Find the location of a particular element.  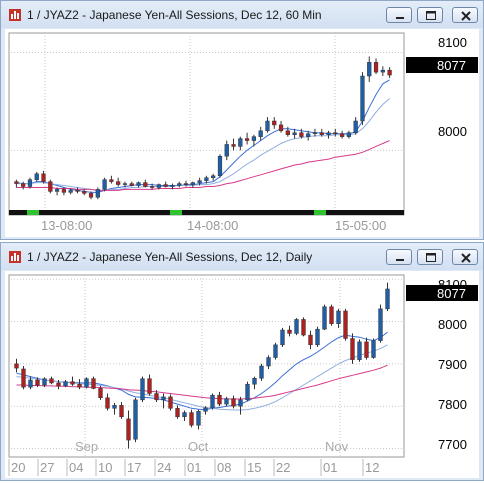

price-axis-label: 8100 is located at coordinates (452, 42).